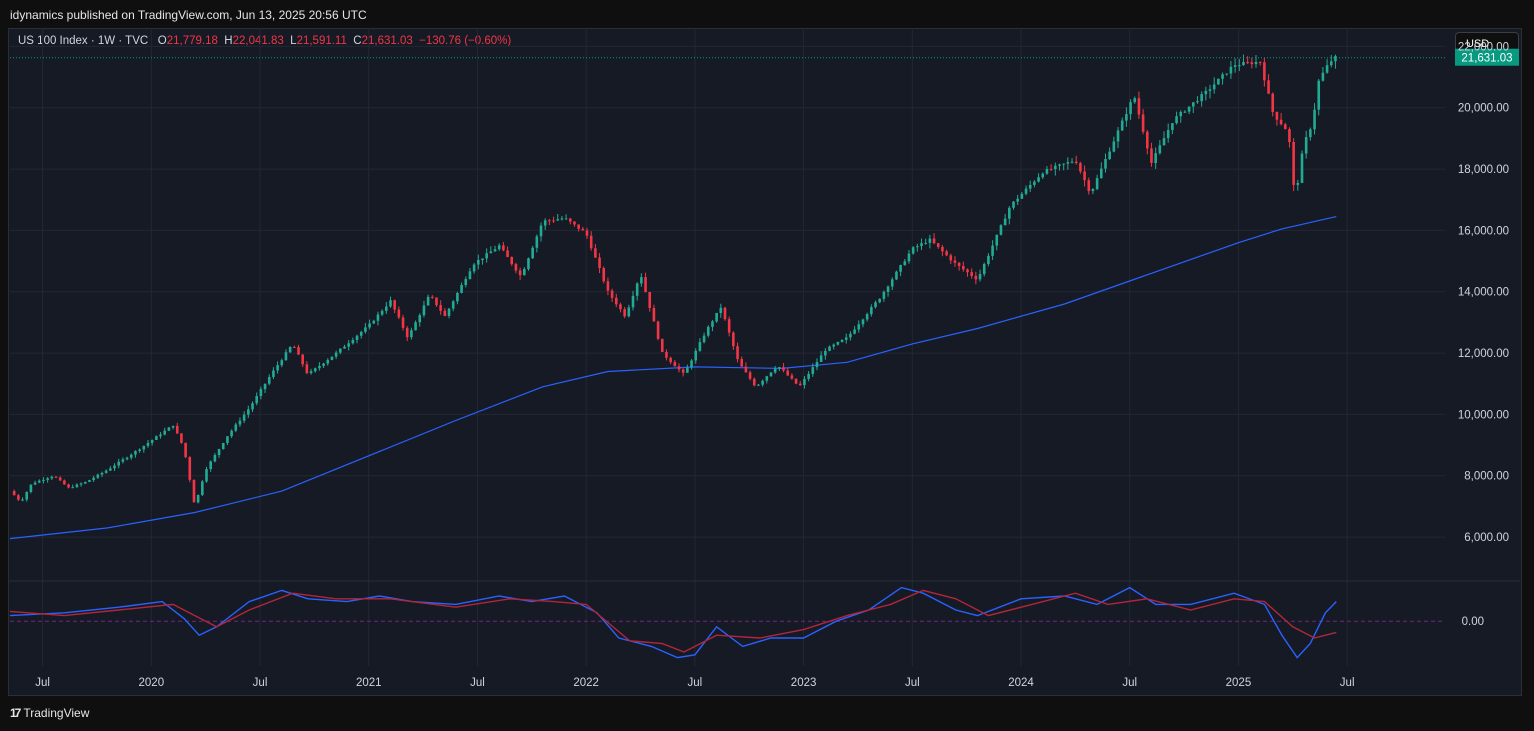 The image size is (1534, 731). Describe the element at coordinates (15, 713) in the screenshot. I see `tradingview-logo-icon: 17` at that location.